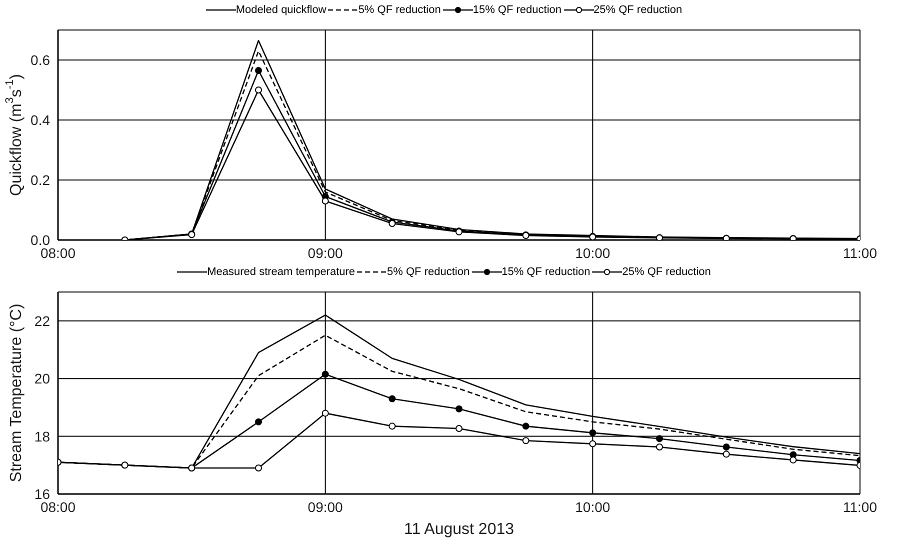 Image resolution: width=910 pixels, height=558 pixels. I want to click on y-tick-label: 0.6, so click(40, 60).